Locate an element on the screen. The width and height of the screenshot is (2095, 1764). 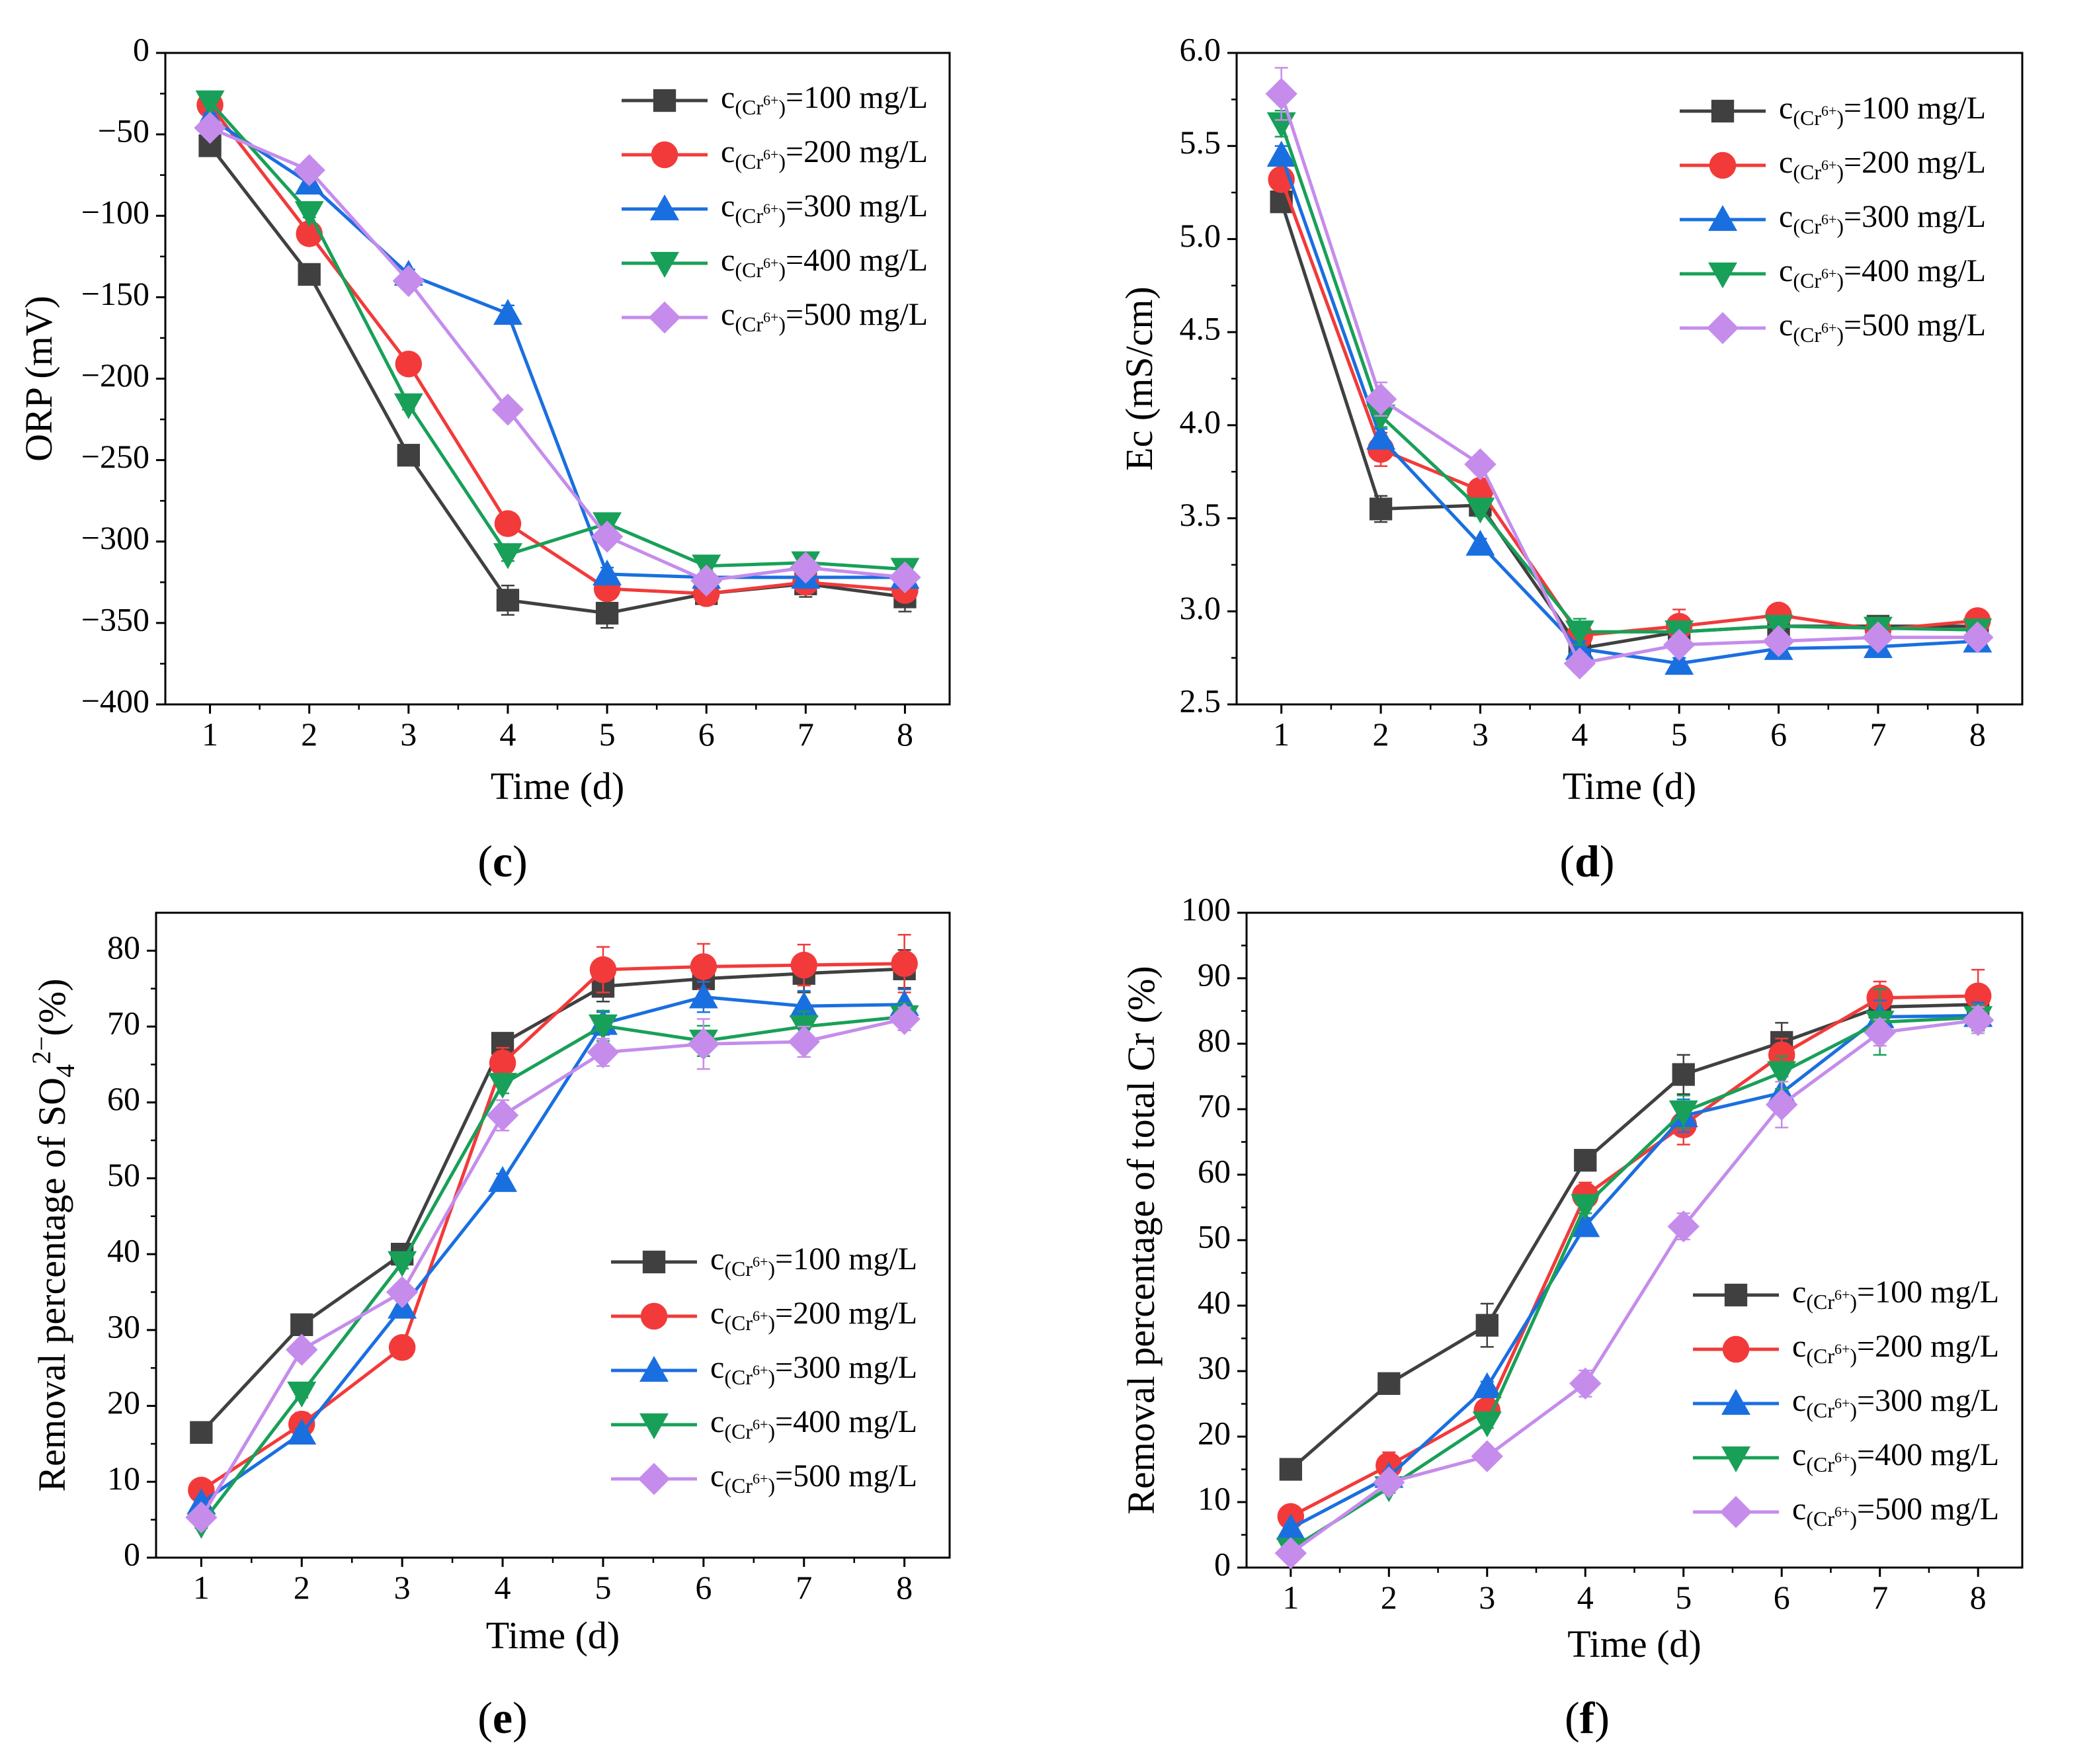
panel-label-d: (d) is located at coordinates (1586, 861).